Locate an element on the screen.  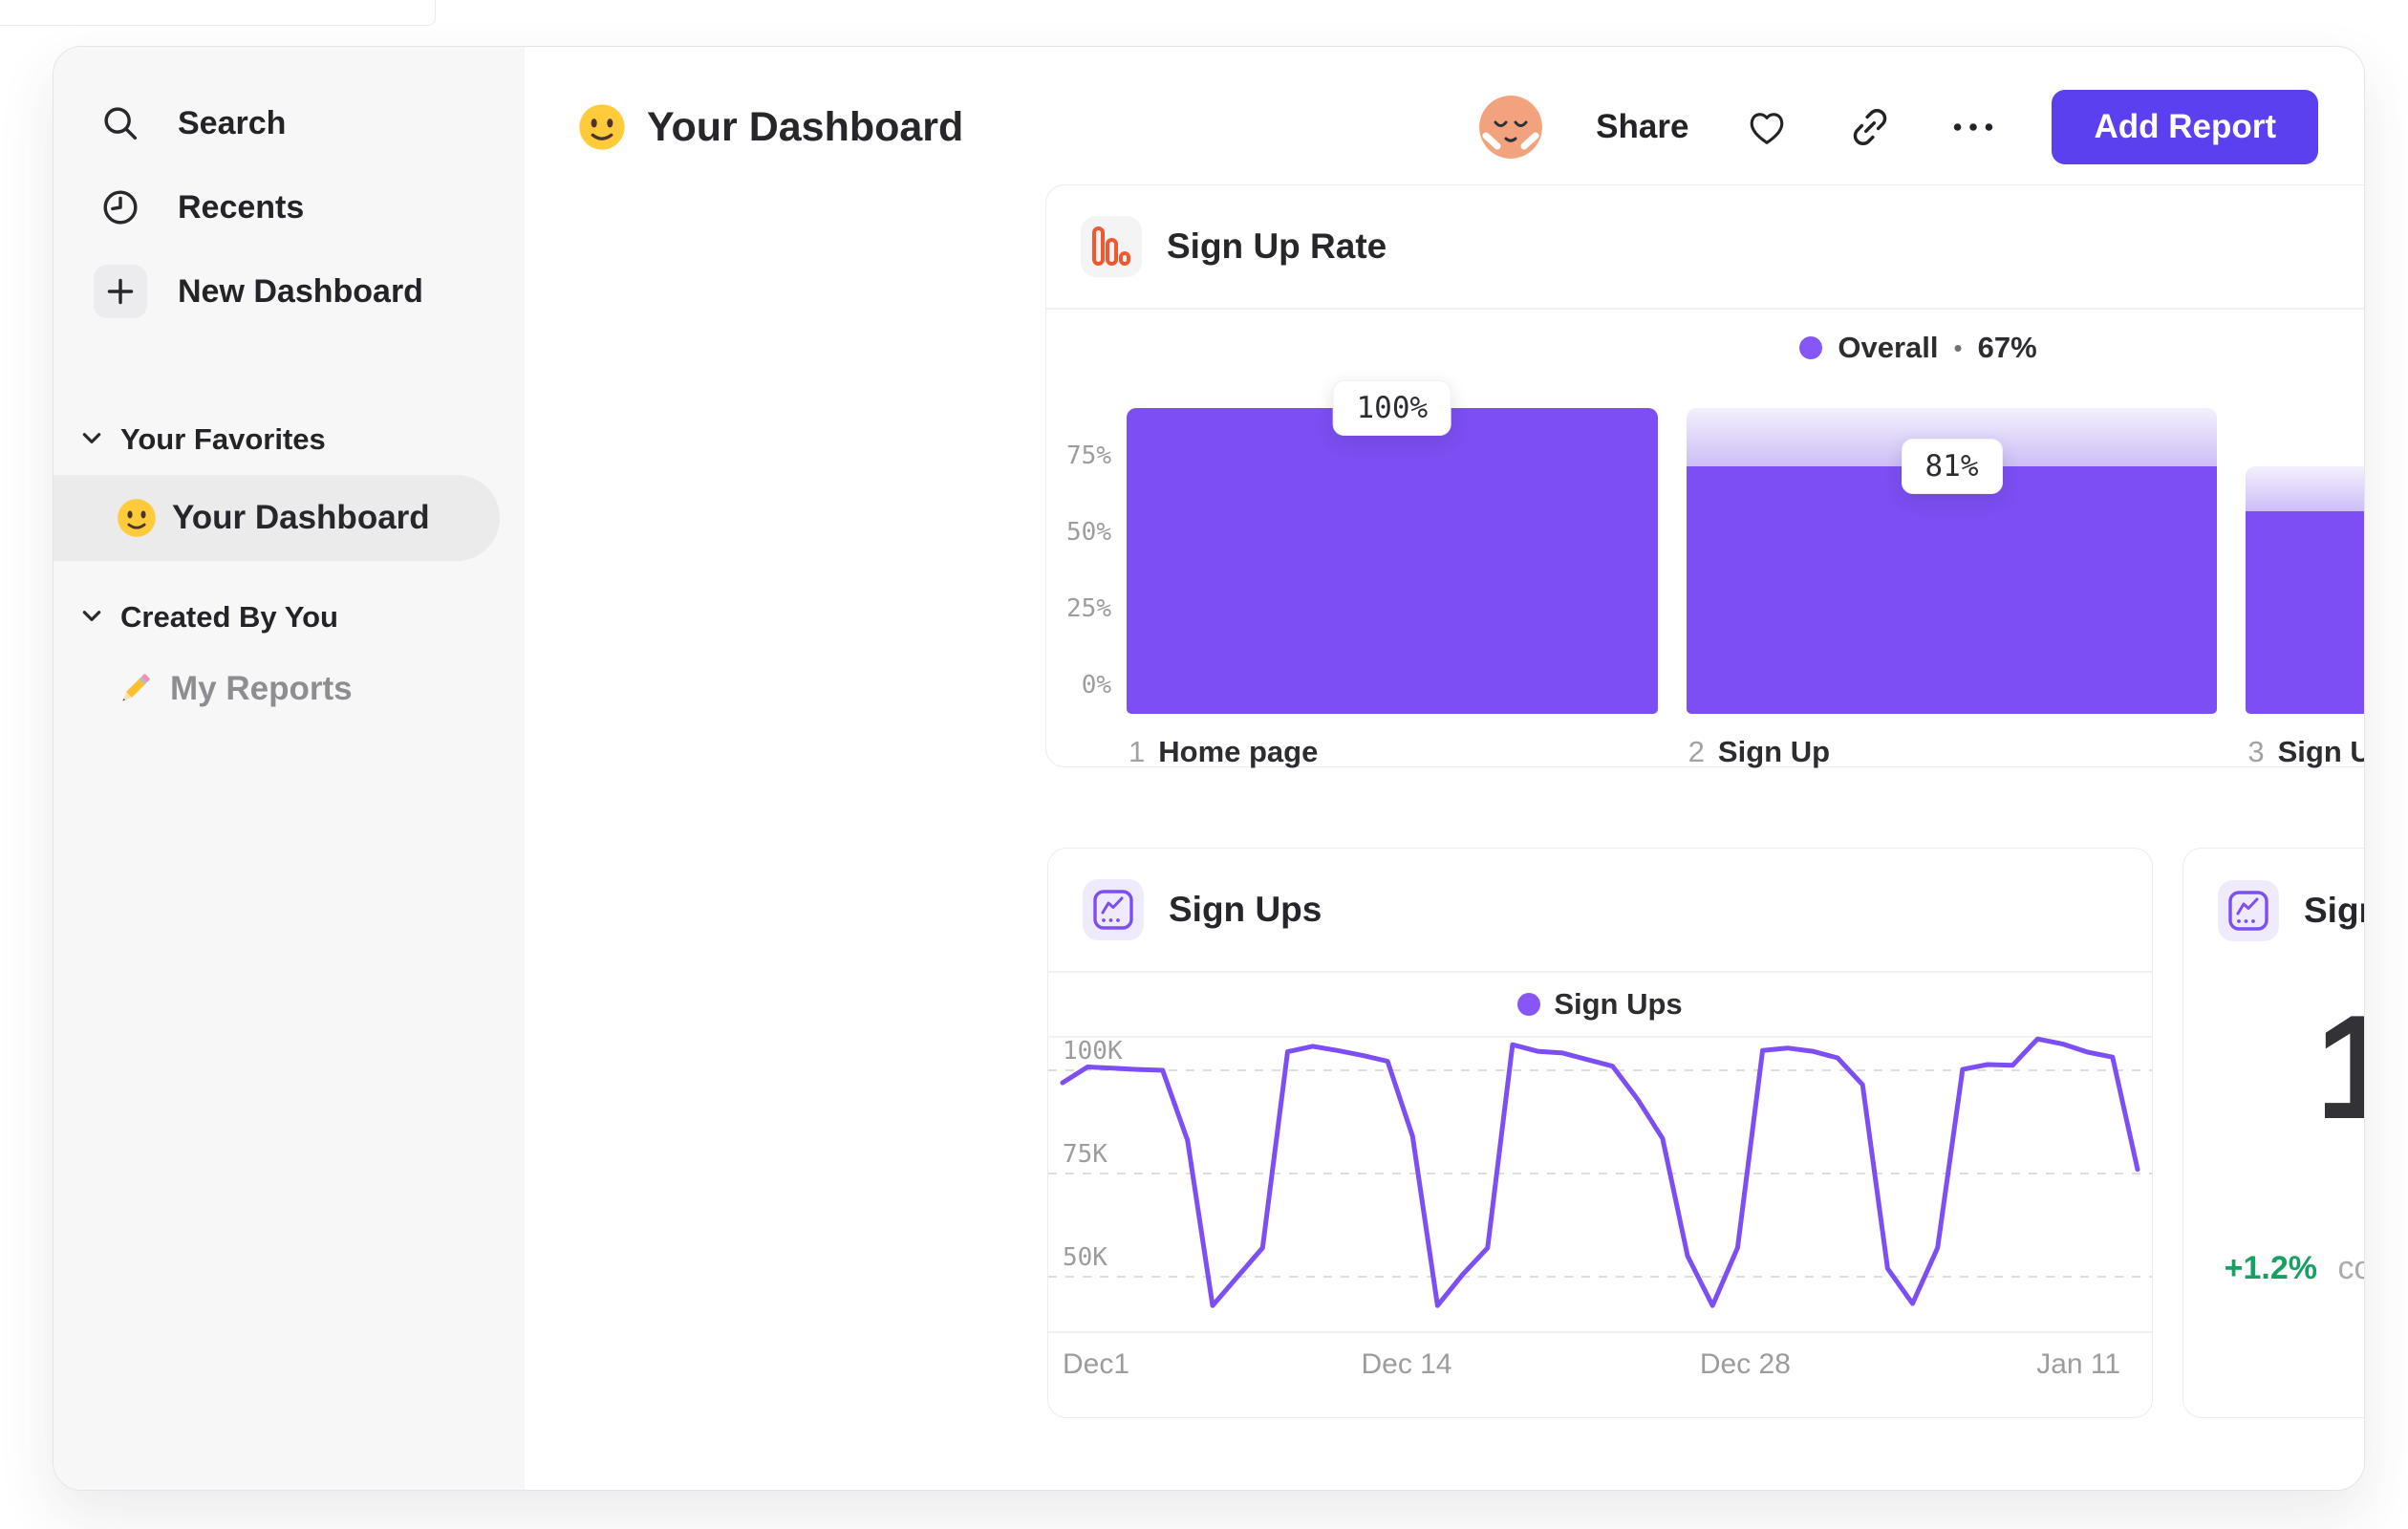
line-chart-plot: 100K 75K 50K is located at coordinates (1600, 1183).